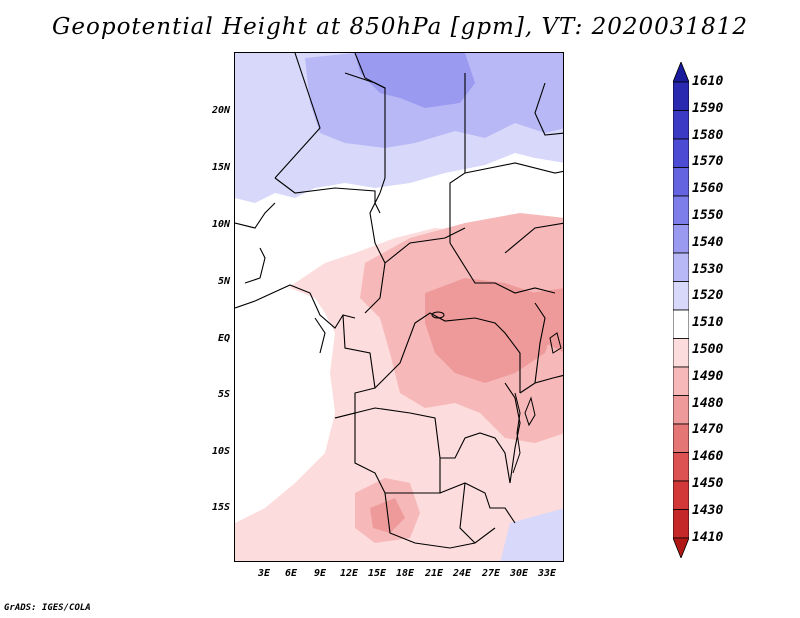  I want to click on lon-label-9e: 9E, so click(320, 573).